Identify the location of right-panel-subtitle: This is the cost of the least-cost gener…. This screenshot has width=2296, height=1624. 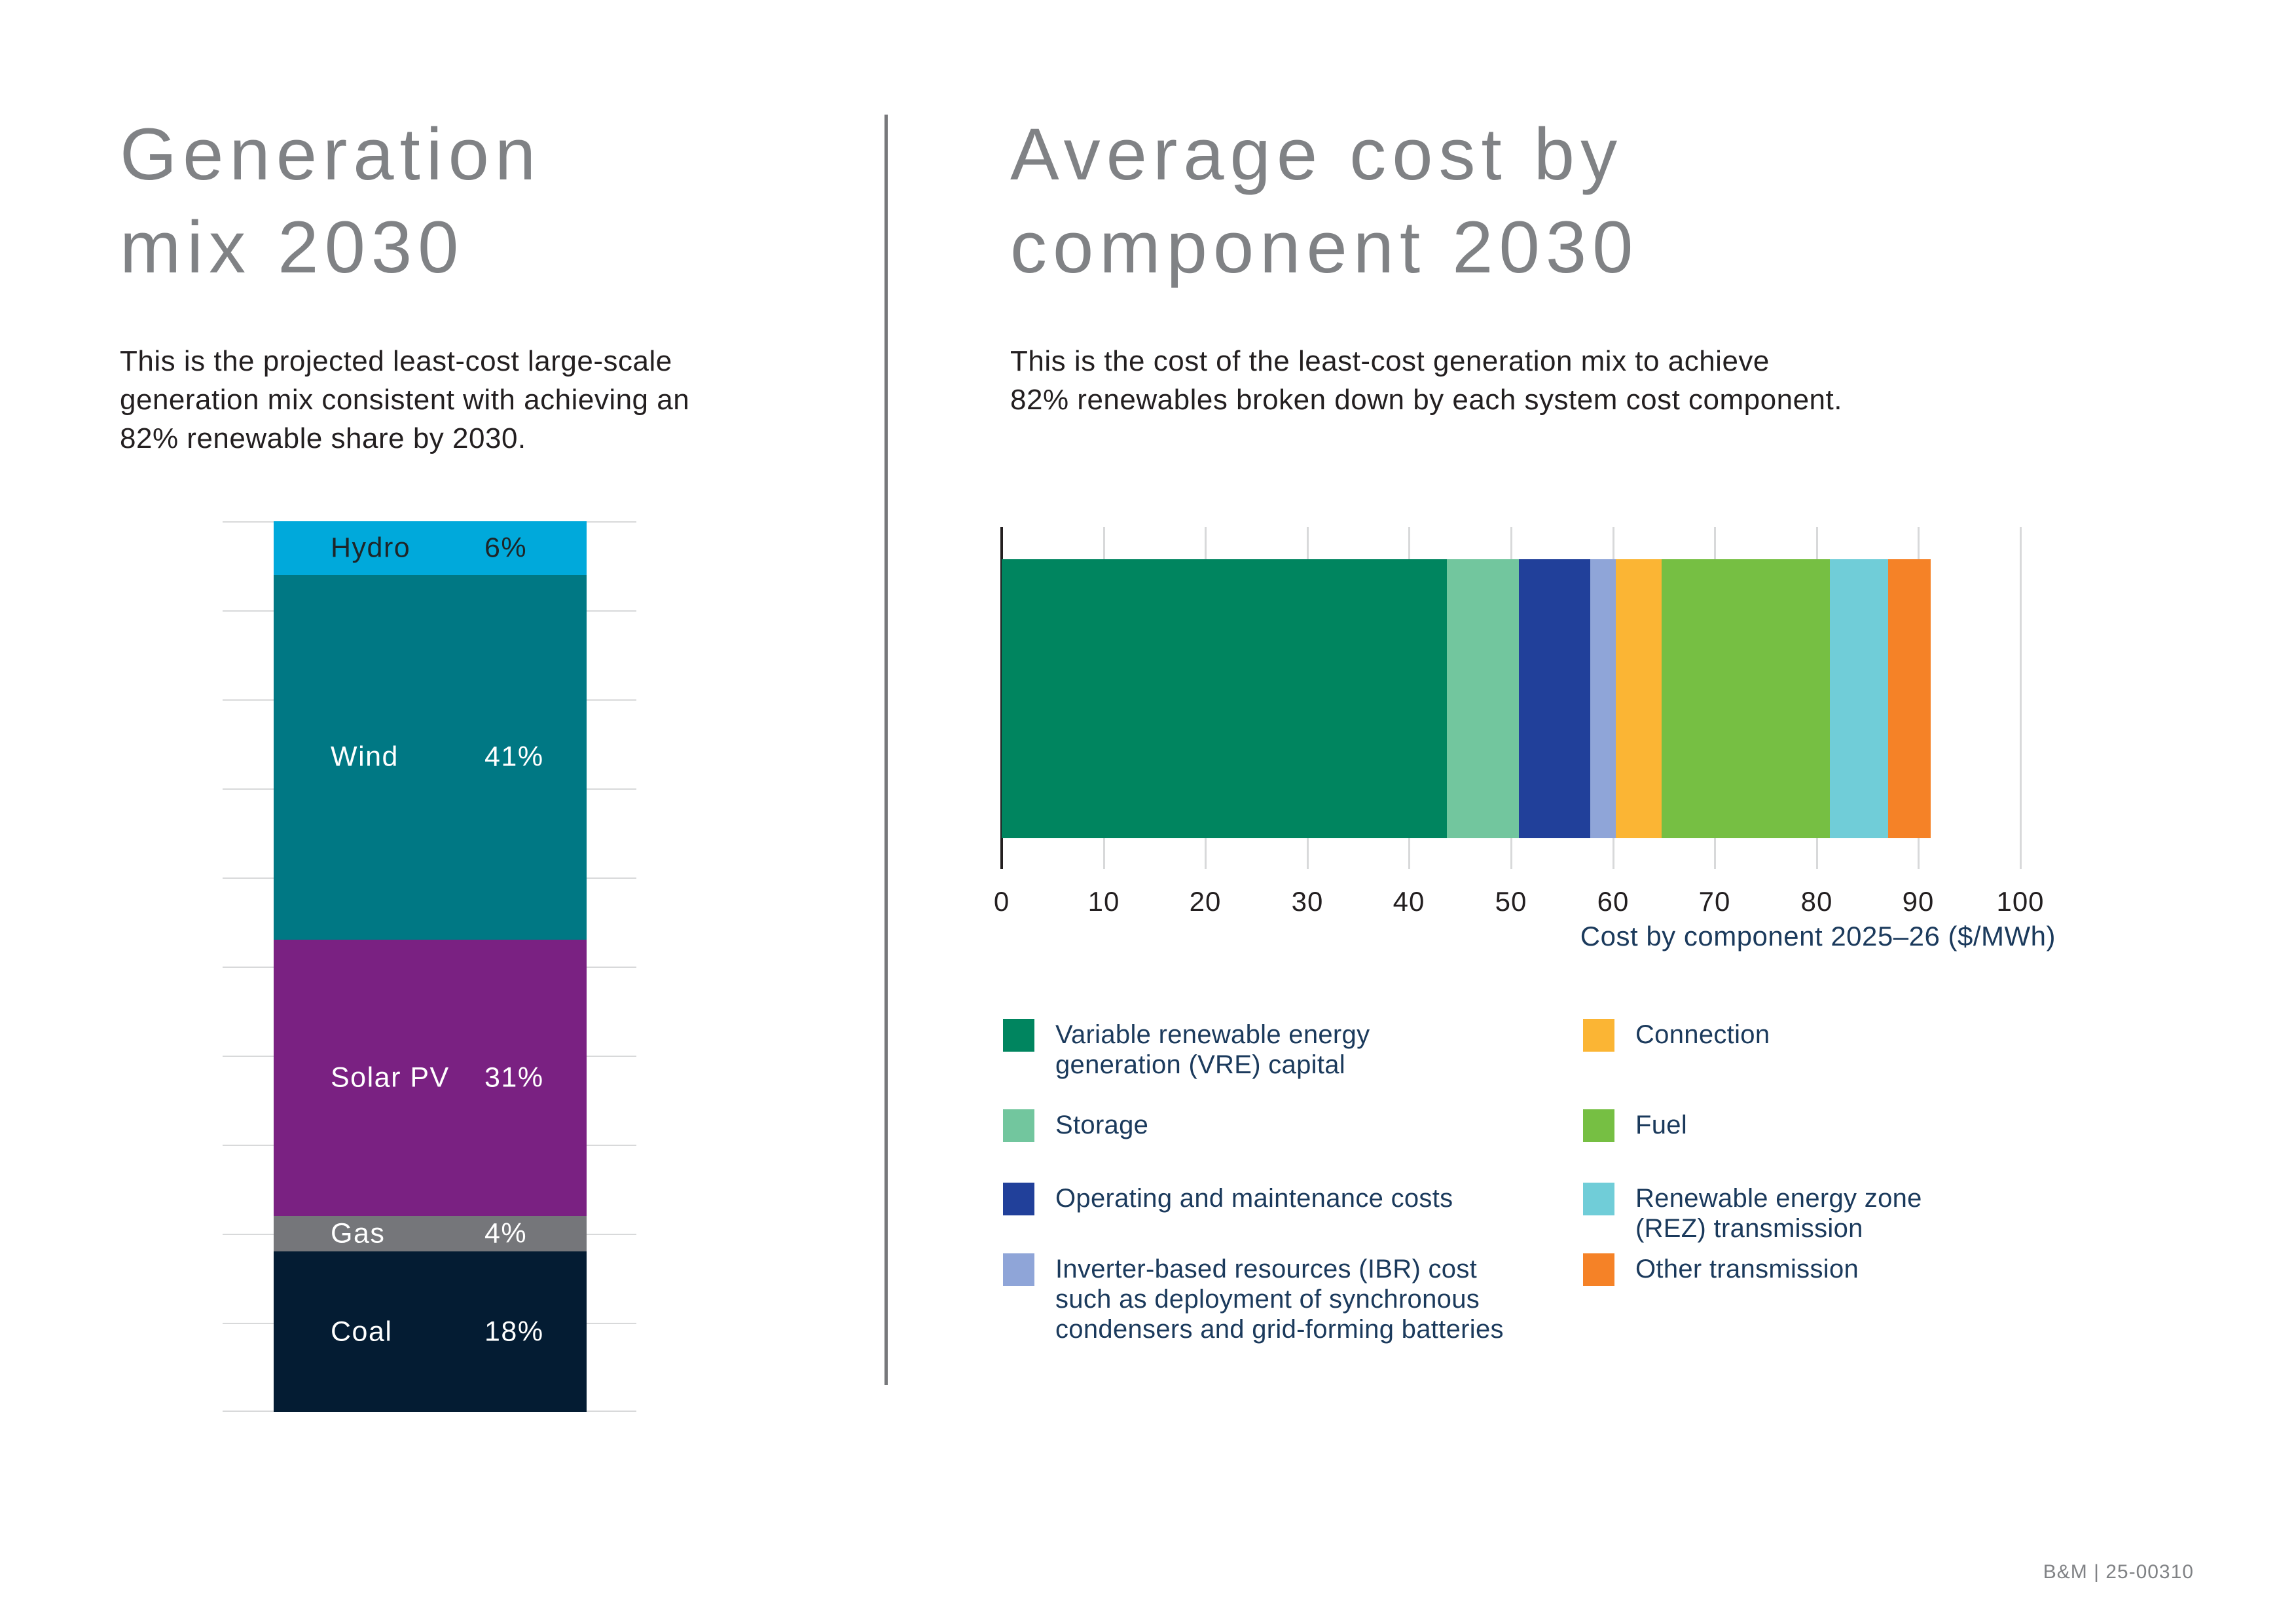
(1426, 380).